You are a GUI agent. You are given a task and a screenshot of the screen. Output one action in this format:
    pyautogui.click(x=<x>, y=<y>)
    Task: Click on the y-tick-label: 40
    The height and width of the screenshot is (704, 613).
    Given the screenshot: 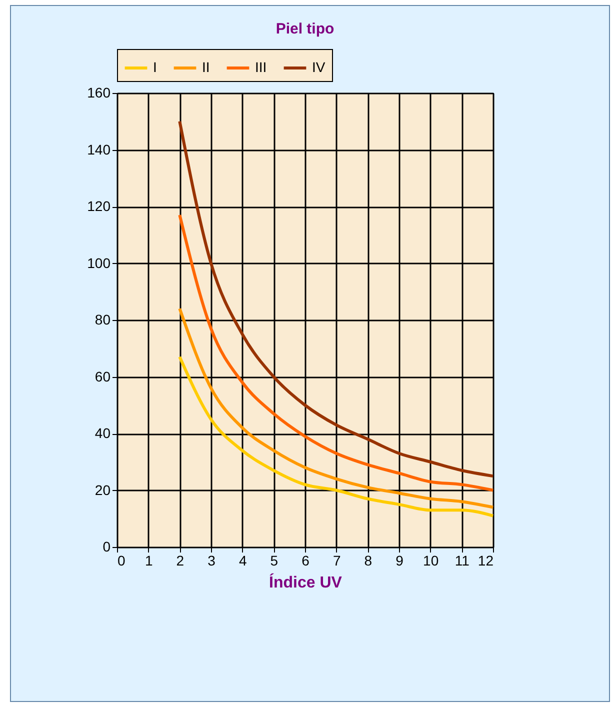 What is the action you would take?
    pyautogui.click(x=102, y=433)
    